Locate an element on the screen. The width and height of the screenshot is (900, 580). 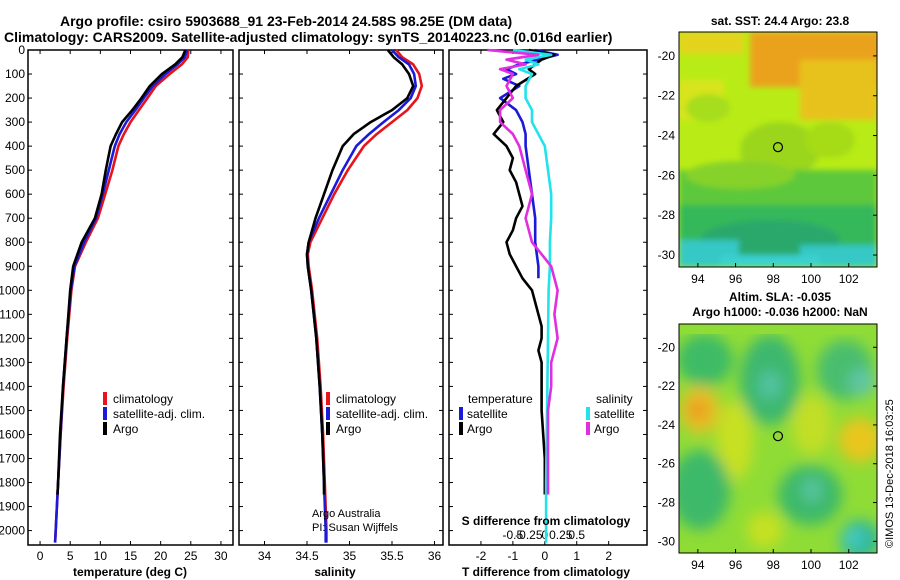
x-tick-label: 35.5 is located at coordinates (392, 556).